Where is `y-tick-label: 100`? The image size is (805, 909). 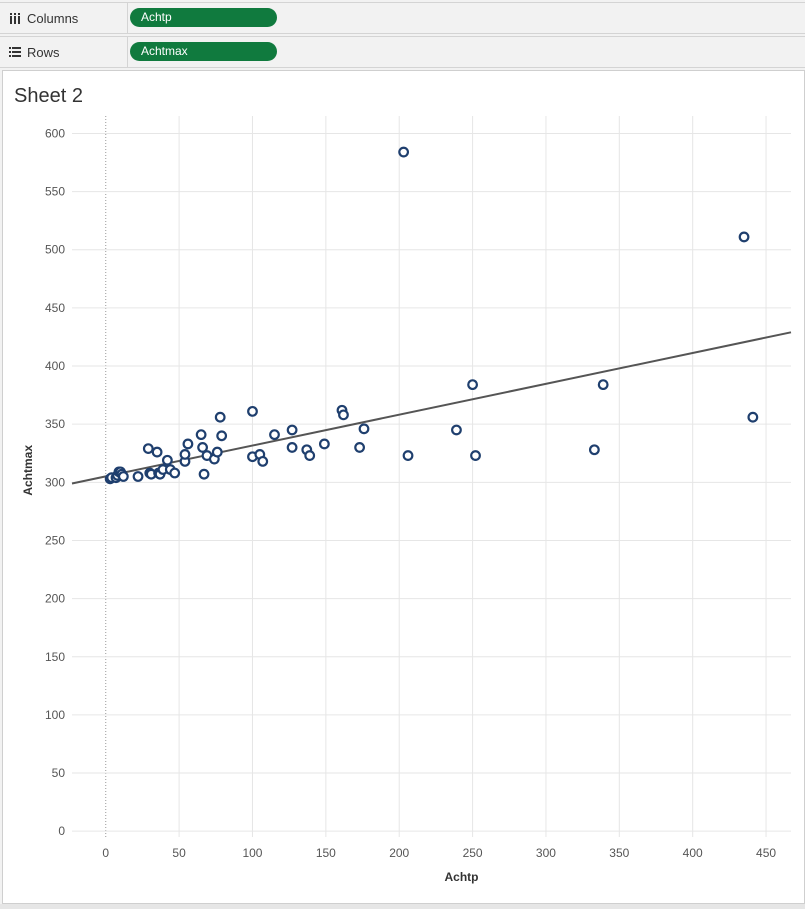
y-tick-label: 100 is located at coordinates (55, 715).